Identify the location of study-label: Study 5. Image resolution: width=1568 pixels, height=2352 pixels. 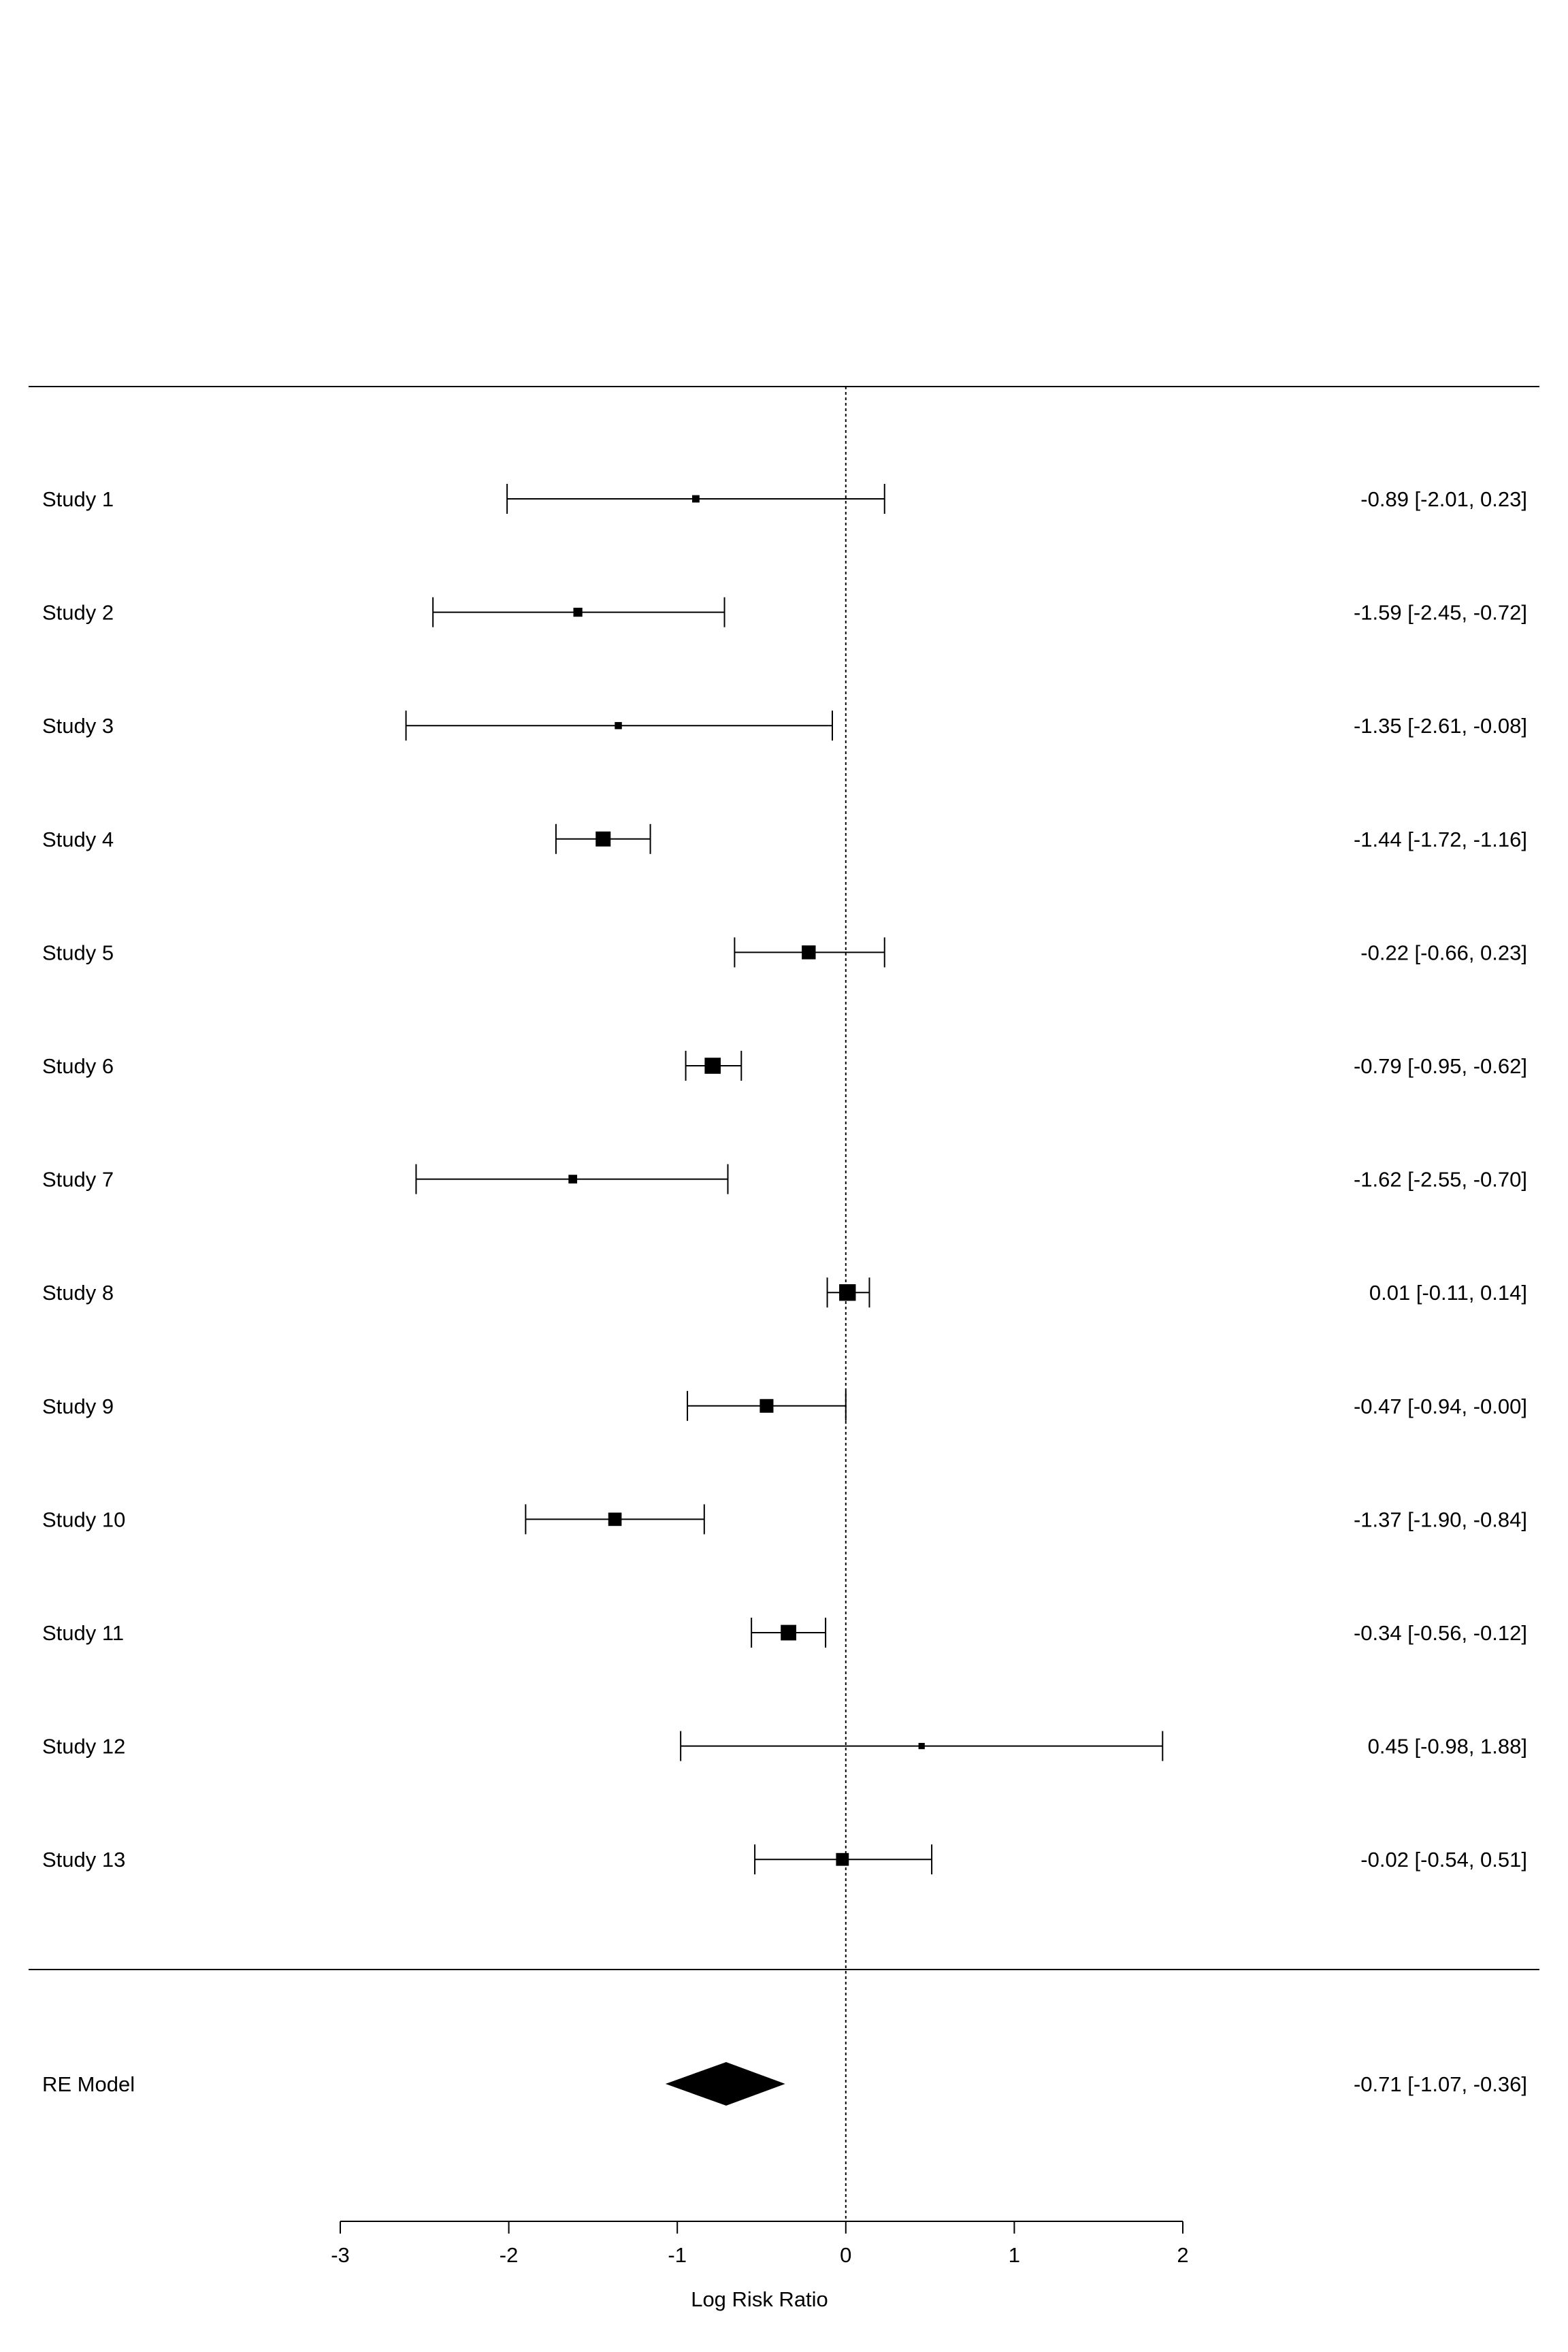
(78, 953).